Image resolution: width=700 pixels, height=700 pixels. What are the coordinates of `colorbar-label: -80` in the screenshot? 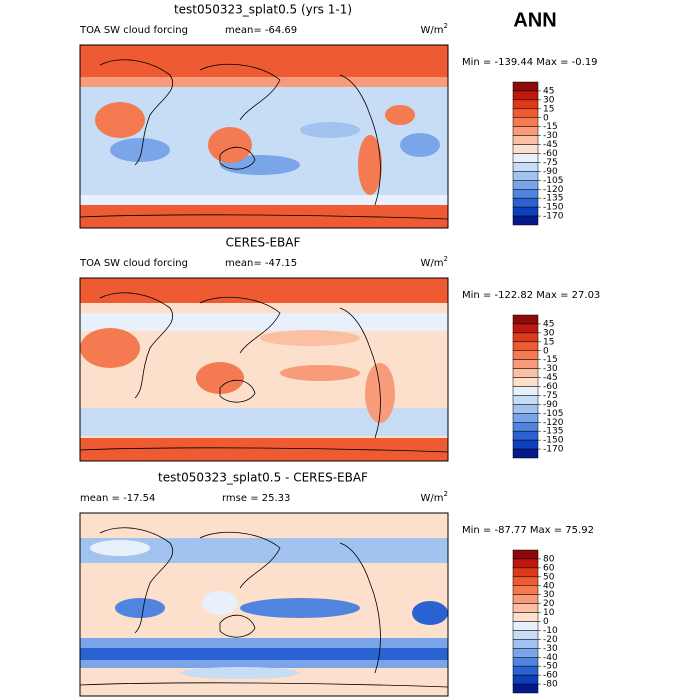 It's located at (550, 685).